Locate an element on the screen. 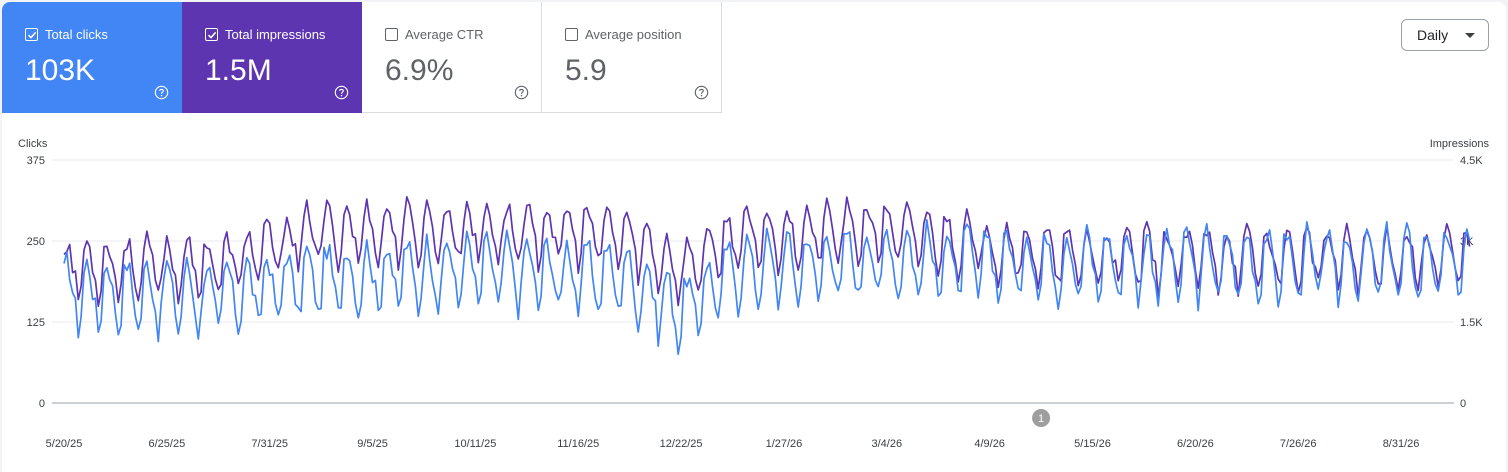  period-dropdown: Daily is located at coordinates (1445, 35).